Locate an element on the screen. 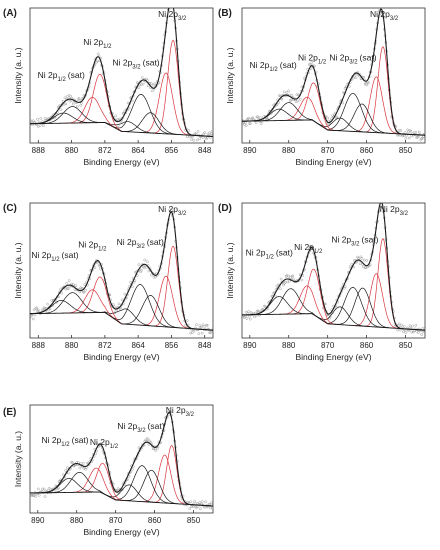 Image resolution: width=440 pixels, height=550 pixels. plot-area is located at coordinates (121, 459).